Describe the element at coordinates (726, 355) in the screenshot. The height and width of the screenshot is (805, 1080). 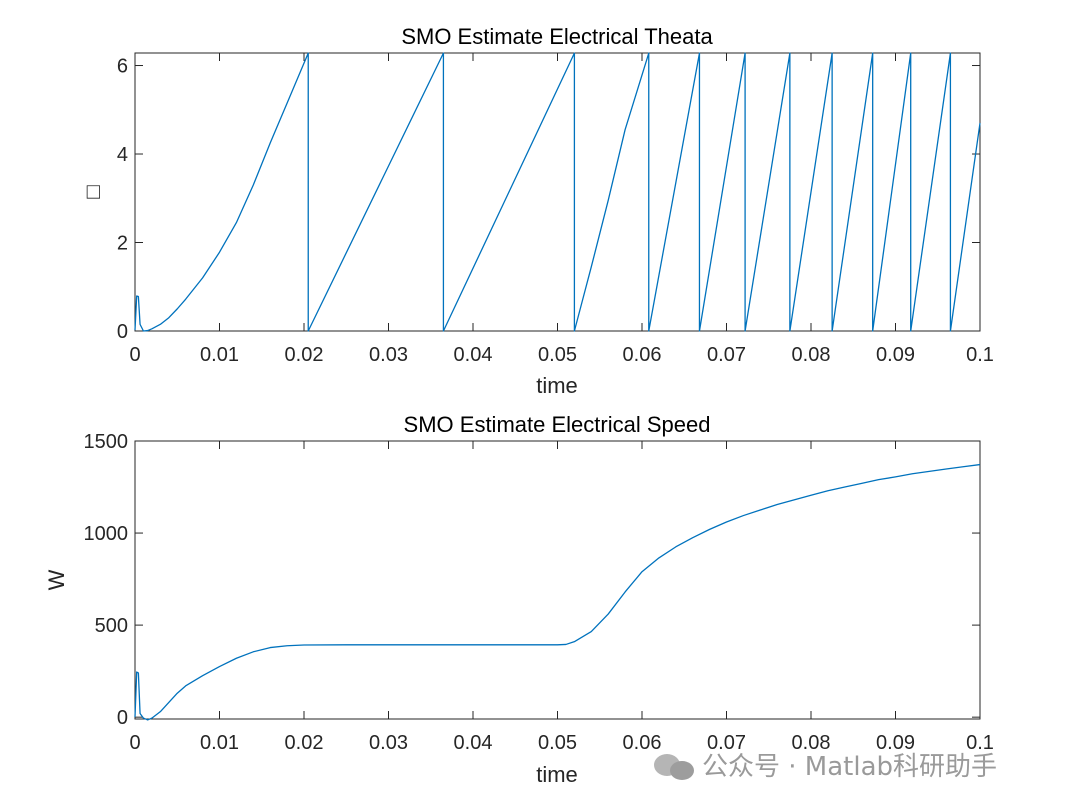
I see `theta-xtick-label: 0.07` at that location.